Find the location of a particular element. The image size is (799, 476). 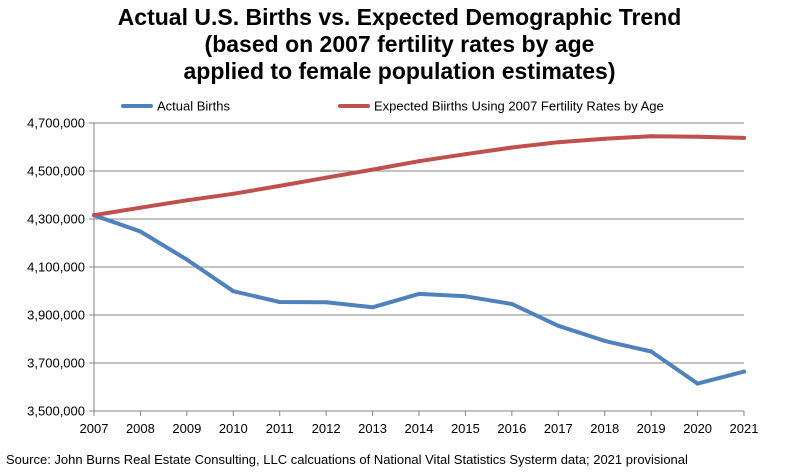

series-line-expected is located at coordinates (419, 176).